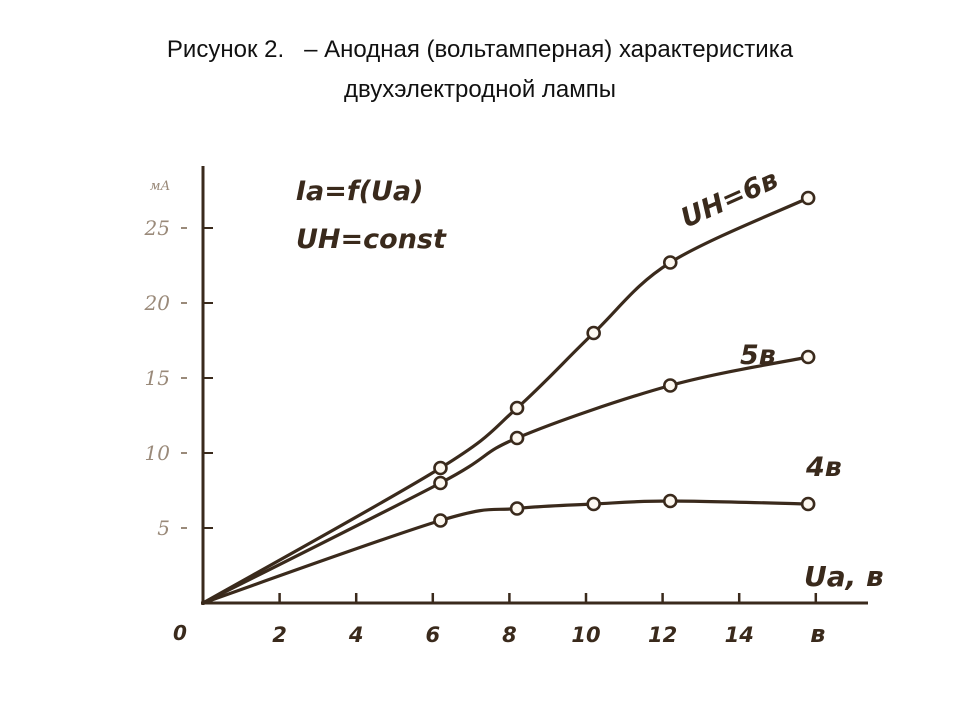 Image resolution: width=960 pixels, height=720 pixels. Describe the element at coordinates (157, 378) in the screenshot. I see `y-tick-label: 15` at that location.